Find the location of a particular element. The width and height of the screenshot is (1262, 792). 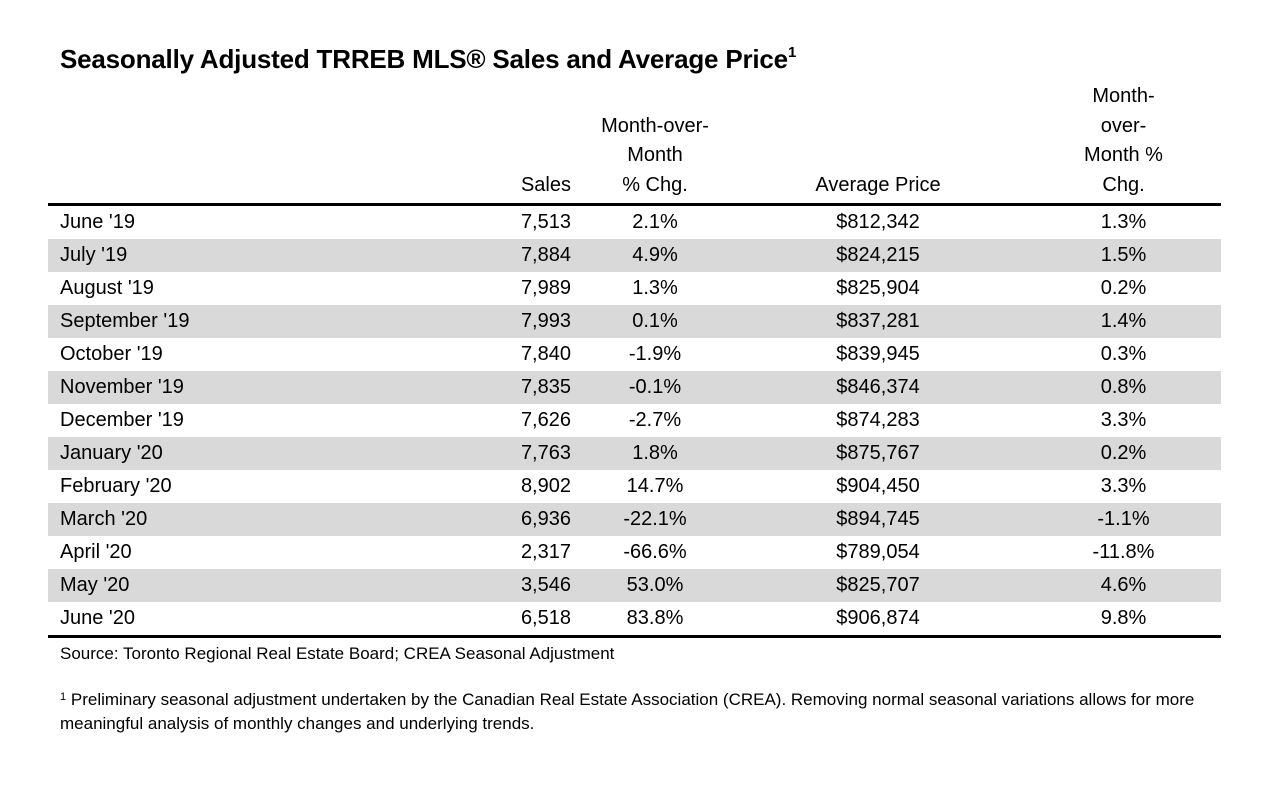

price-change-cell: 1.3% is located at coordinates (1123, 222).